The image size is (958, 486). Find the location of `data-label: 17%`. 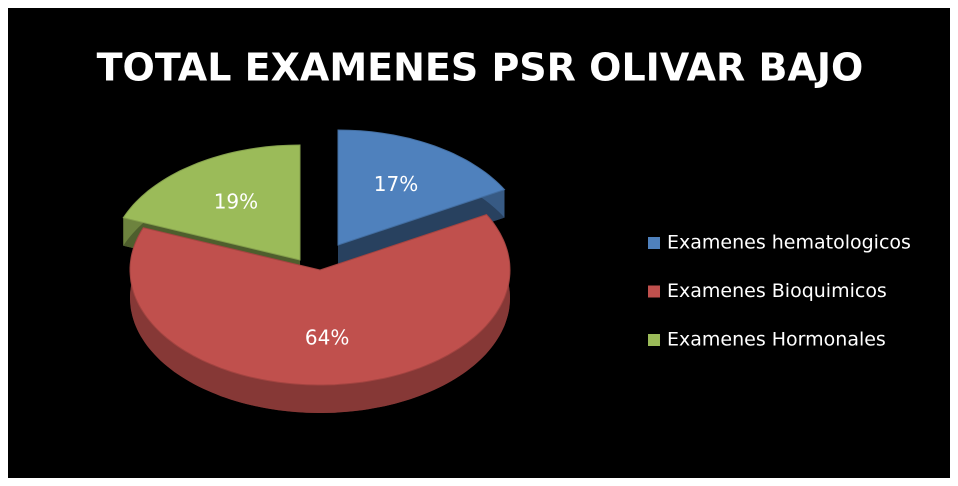

data-label: 17% is located at coordinates (396, 184).